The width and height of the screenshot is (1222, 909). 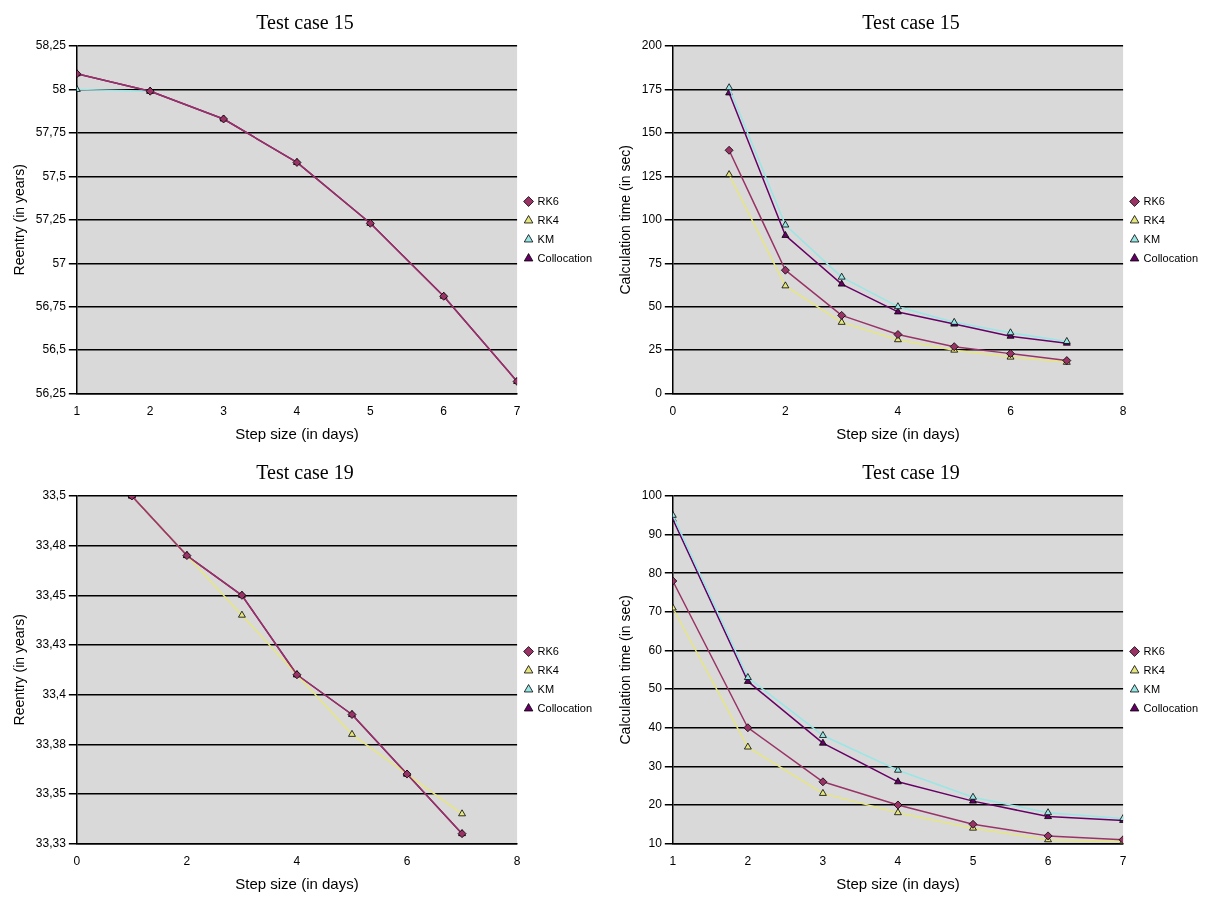 What do you see at coordinates (655, 262) in the screenshot?
I see `y-tick-label: 75` at bounding box center [655, 262].